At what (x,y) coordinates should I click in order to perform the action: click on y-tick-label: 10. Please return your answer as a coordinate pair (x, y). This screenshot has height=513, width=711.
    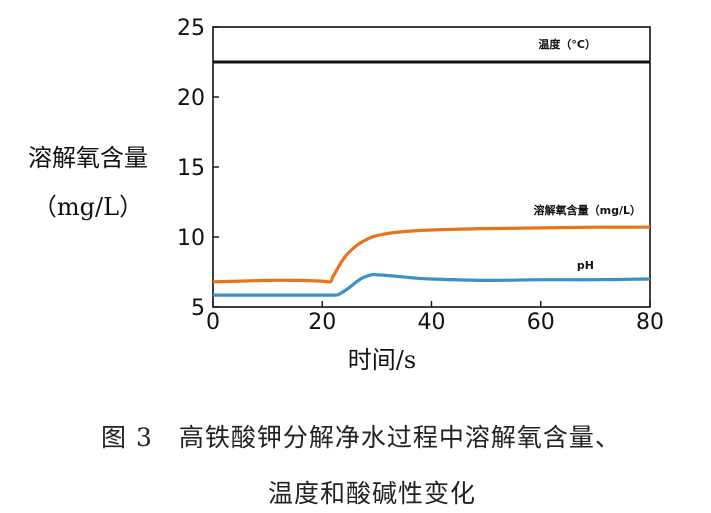
    Looking at the image, I should click on (191, 238).